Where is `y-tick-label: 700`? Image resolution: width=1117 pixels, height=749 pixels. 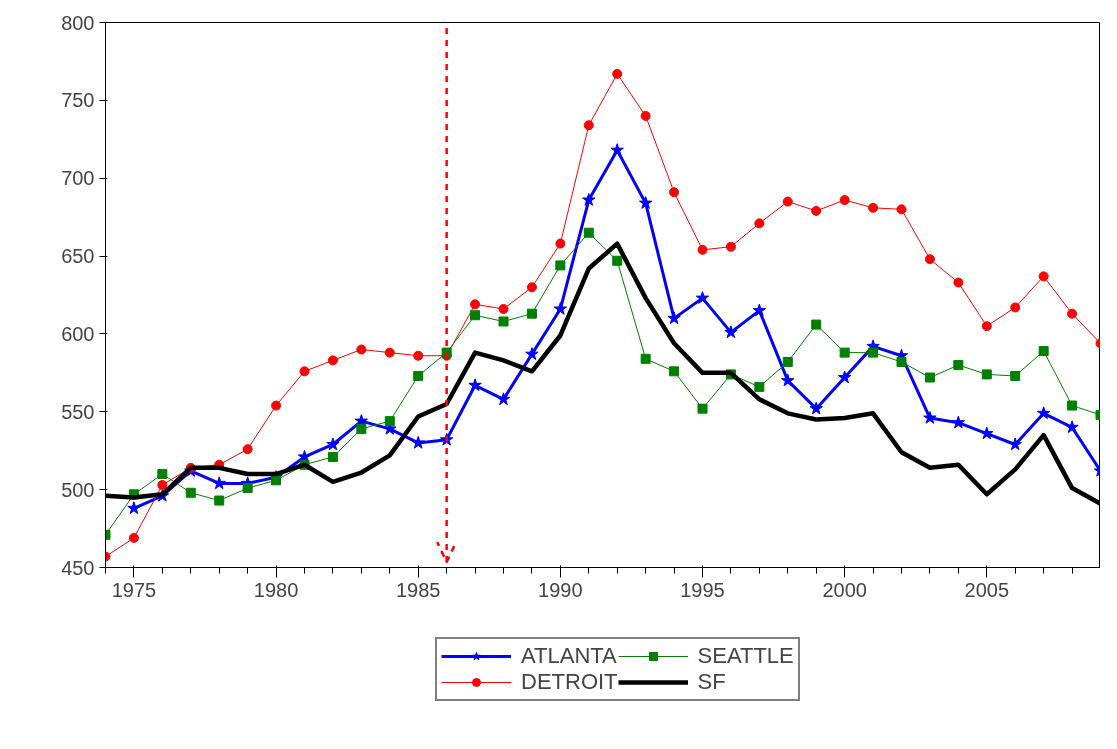 y-tick-label: 700 is located at coordinates (78, 178).